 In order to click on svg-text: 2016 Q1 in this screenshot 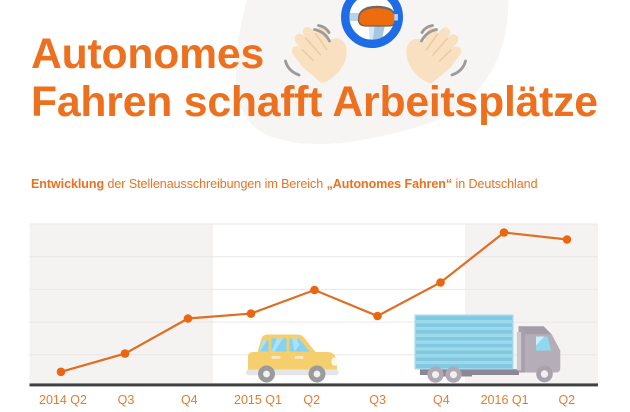, I will do `click(505, 400)`.